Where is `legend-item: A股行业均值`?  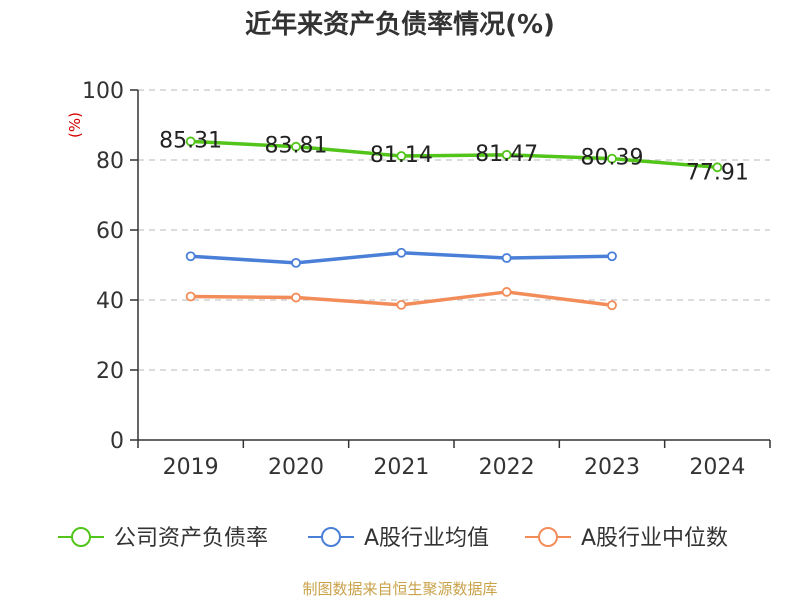
legend-item: A股行业均值 is located at coordinates (398, 538).